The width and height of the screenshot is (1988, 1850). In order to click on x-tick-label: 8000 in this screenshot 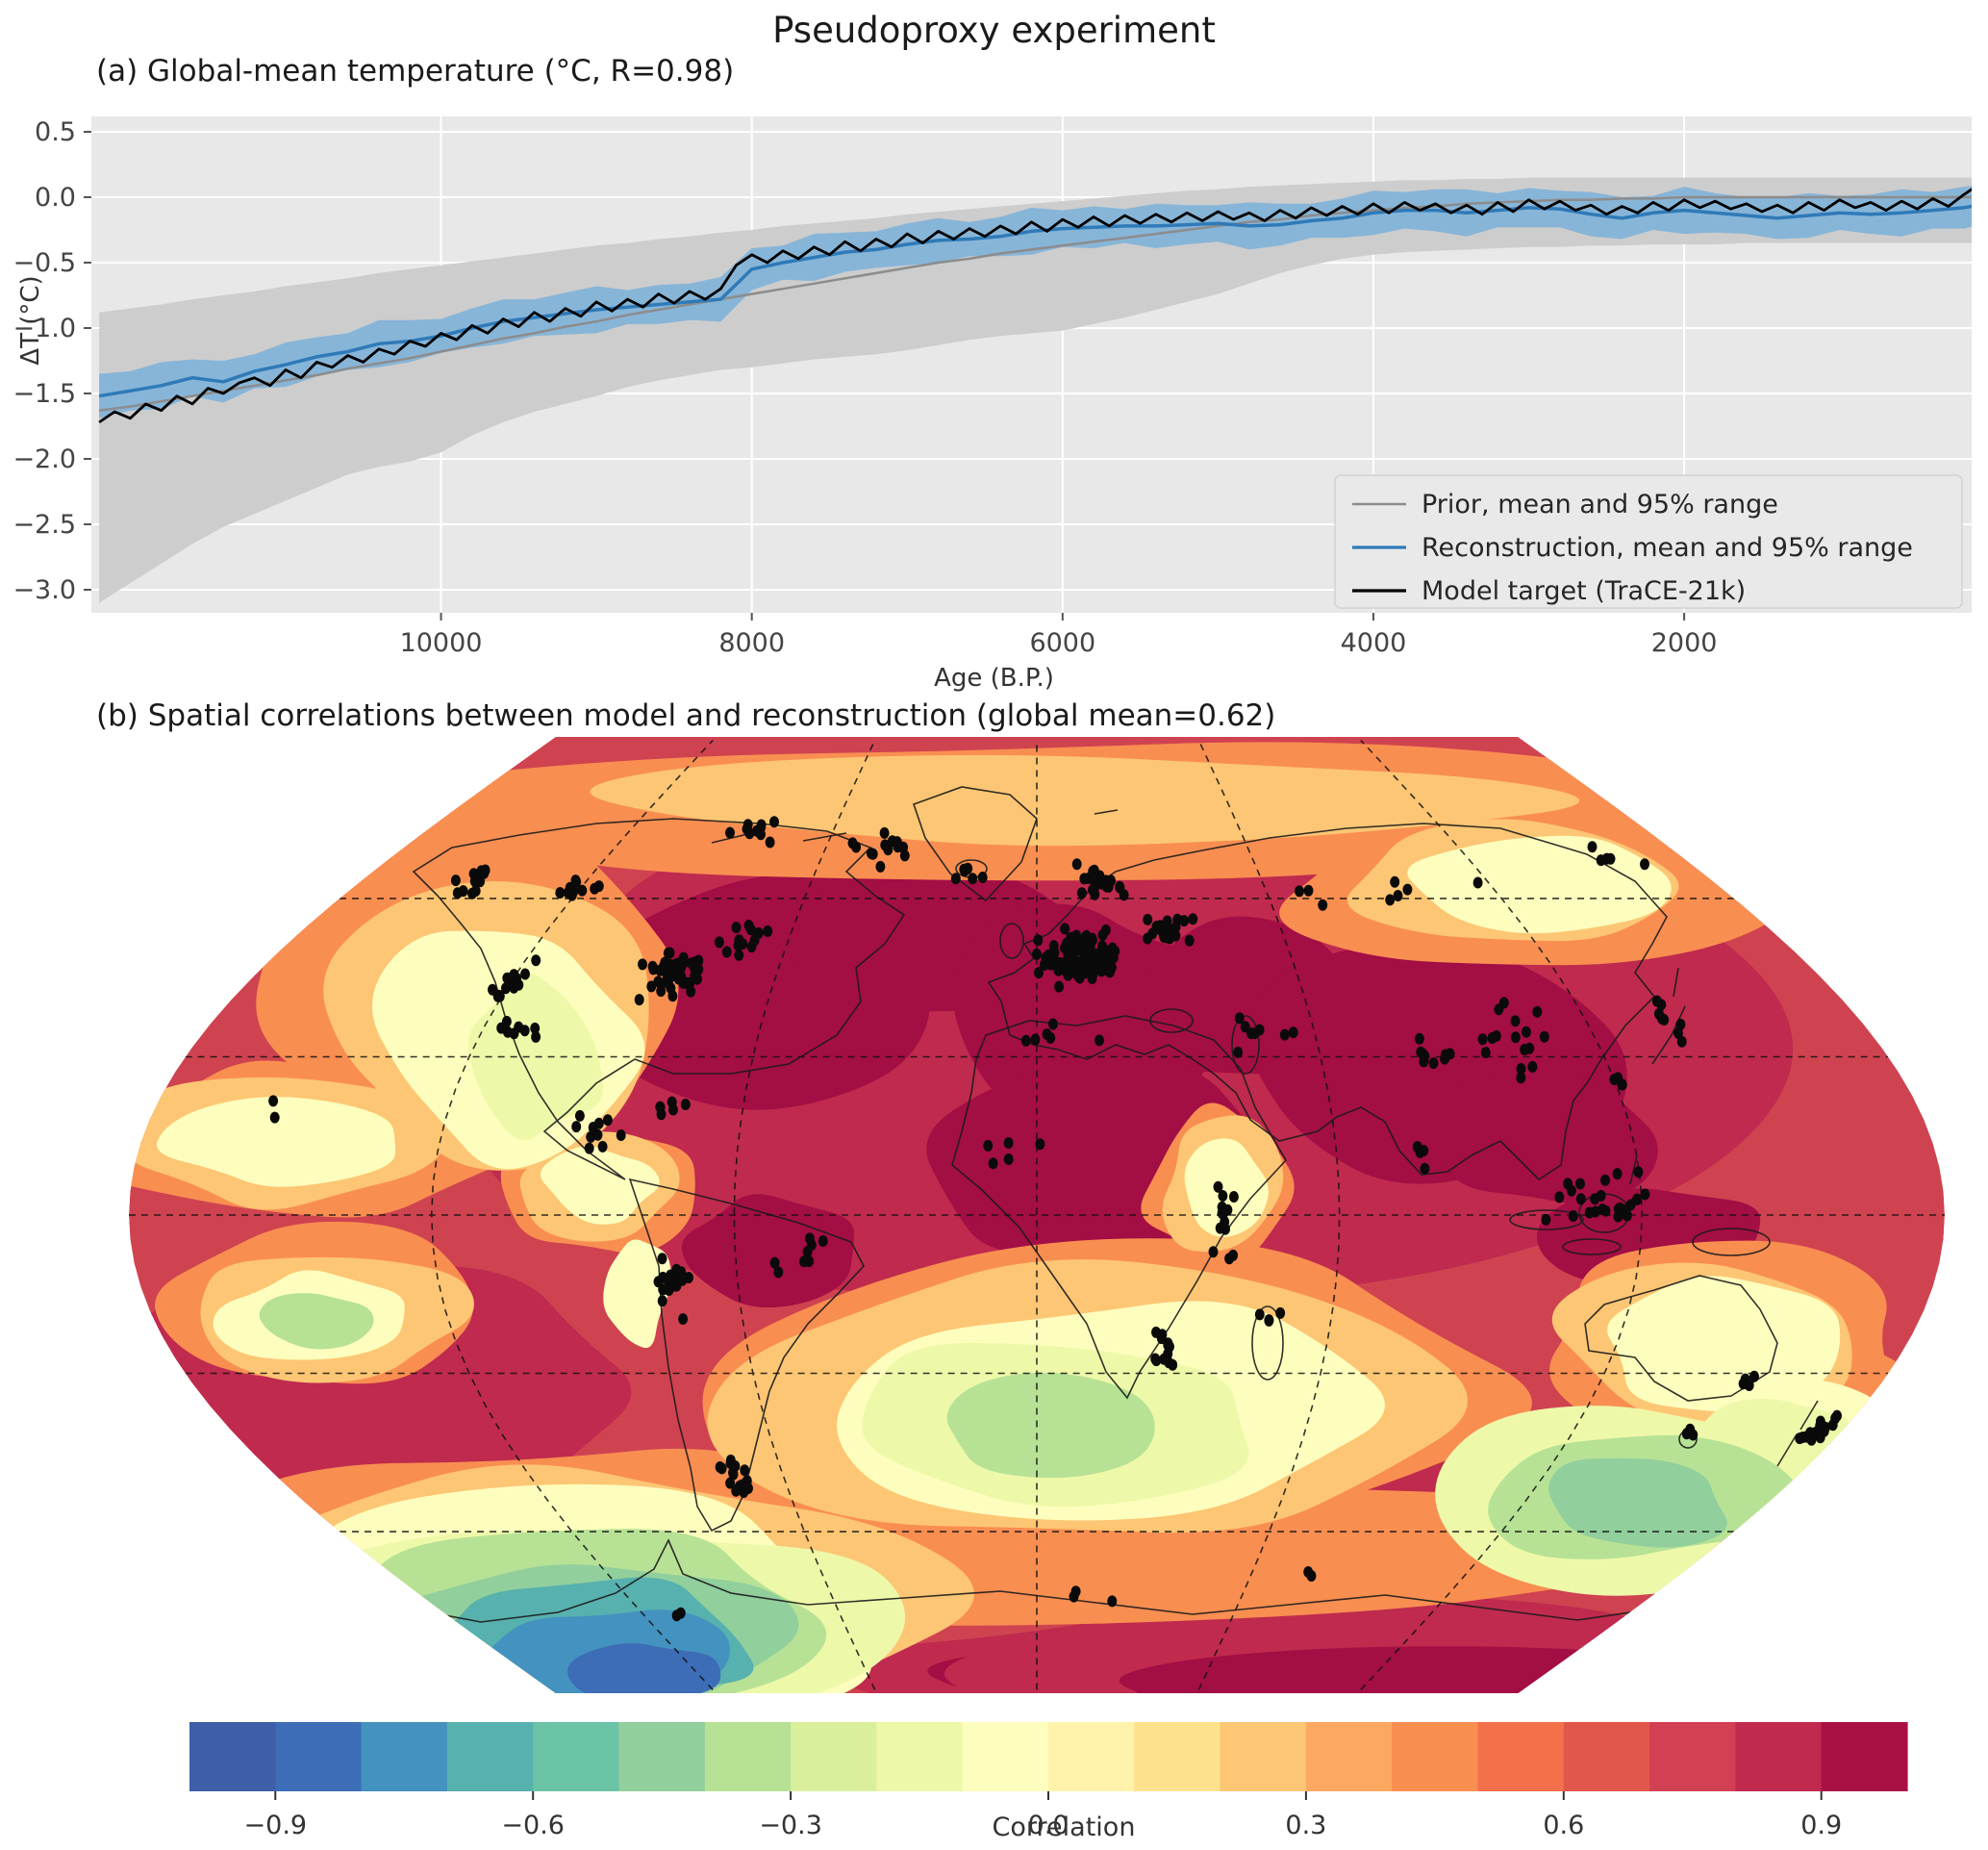, I will do `click(751, 643)`.